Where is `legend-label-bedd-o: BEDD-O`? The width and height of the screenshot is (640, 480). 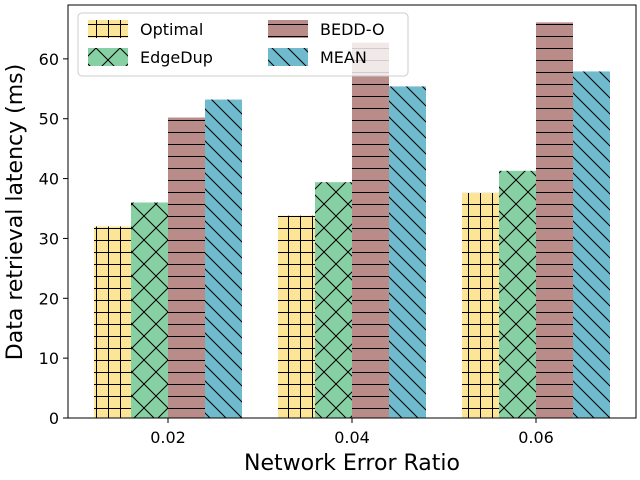
legend-label-bedd-o: BEDD-O is located at coordinates (352, 29).